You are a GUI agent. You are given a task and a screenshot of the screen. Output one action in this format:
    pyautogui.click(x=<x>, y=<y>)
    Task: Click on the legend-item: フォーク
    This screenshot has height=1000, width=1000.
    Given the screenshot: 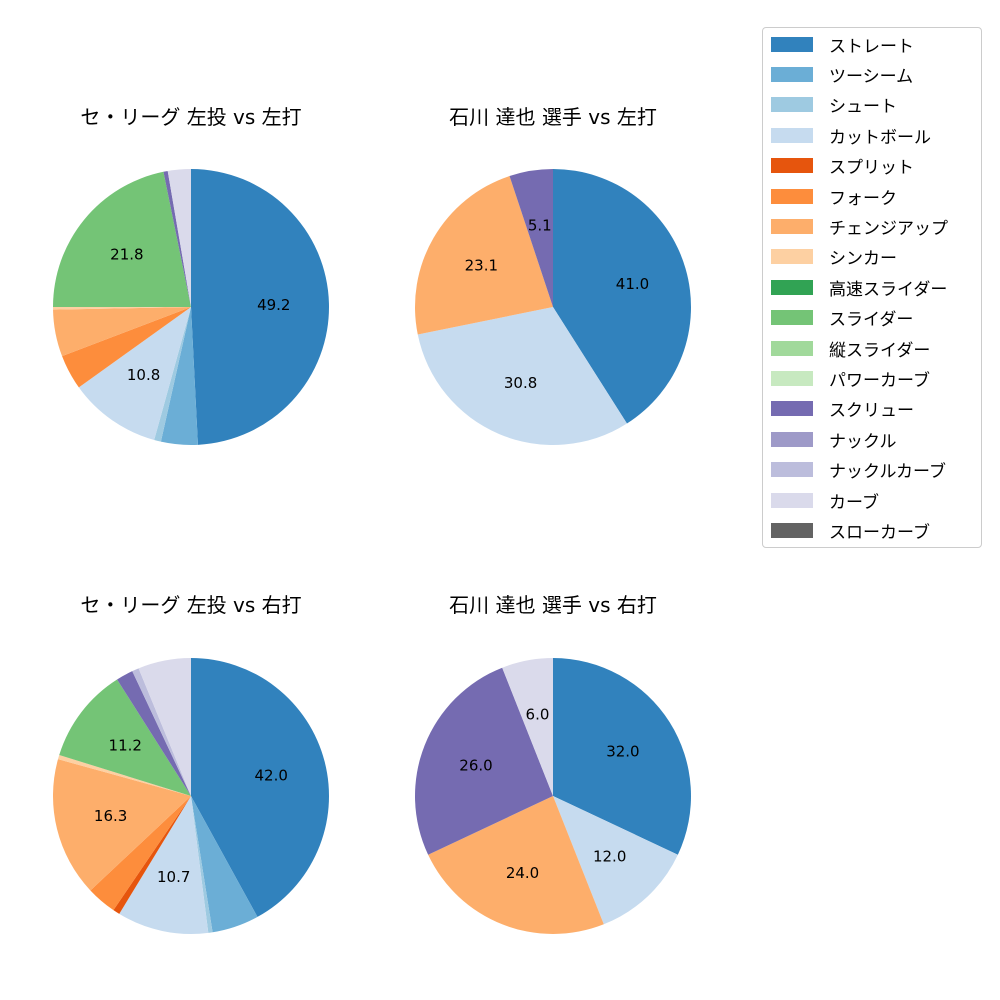 What is the action you would take?
    pyautogui.click(x=834, y=196)
    